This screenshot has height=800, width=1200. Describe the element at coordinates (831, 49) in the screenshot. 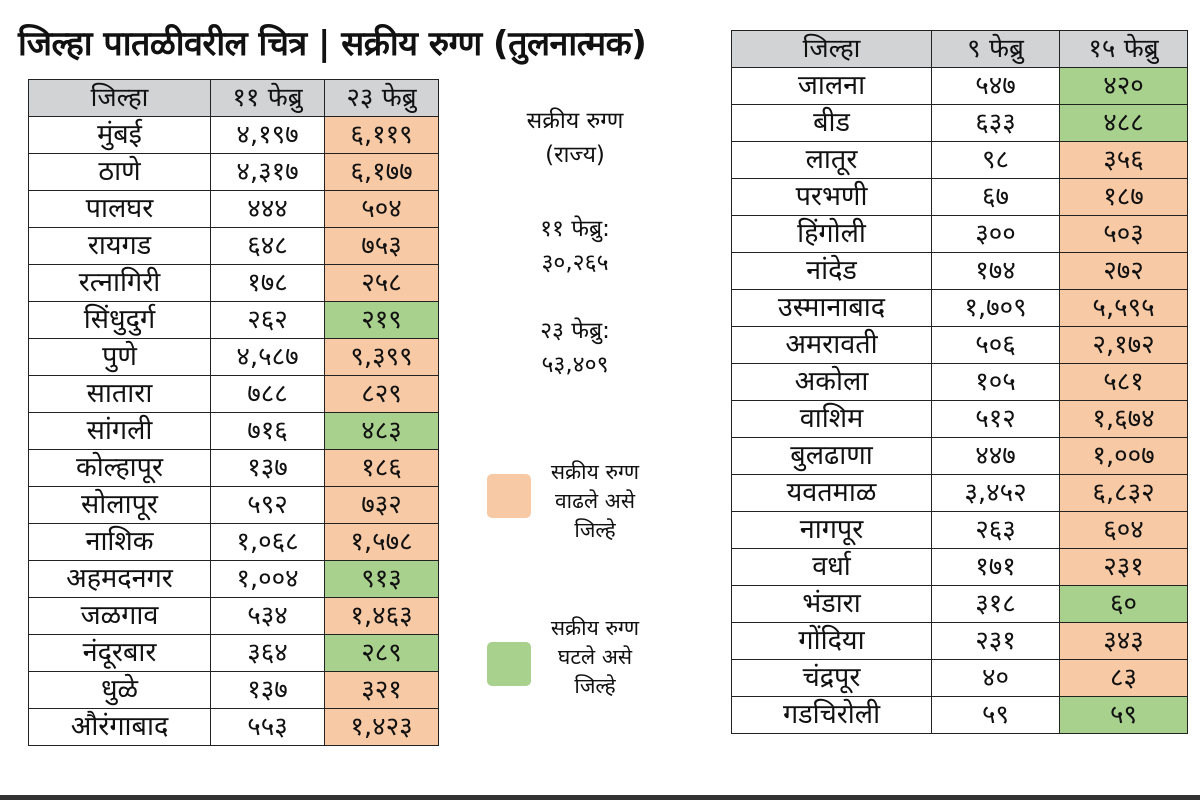

I see `column-header-district: जिल्हा` at that location.